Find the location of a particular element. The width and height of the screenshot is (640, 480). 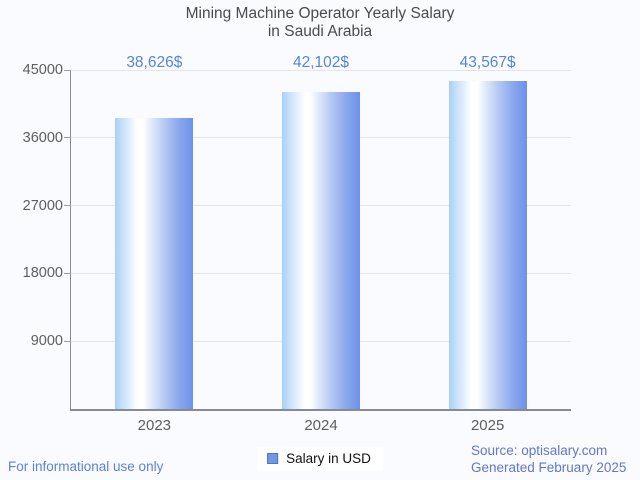

gridline is located at coordinates (321, 70).